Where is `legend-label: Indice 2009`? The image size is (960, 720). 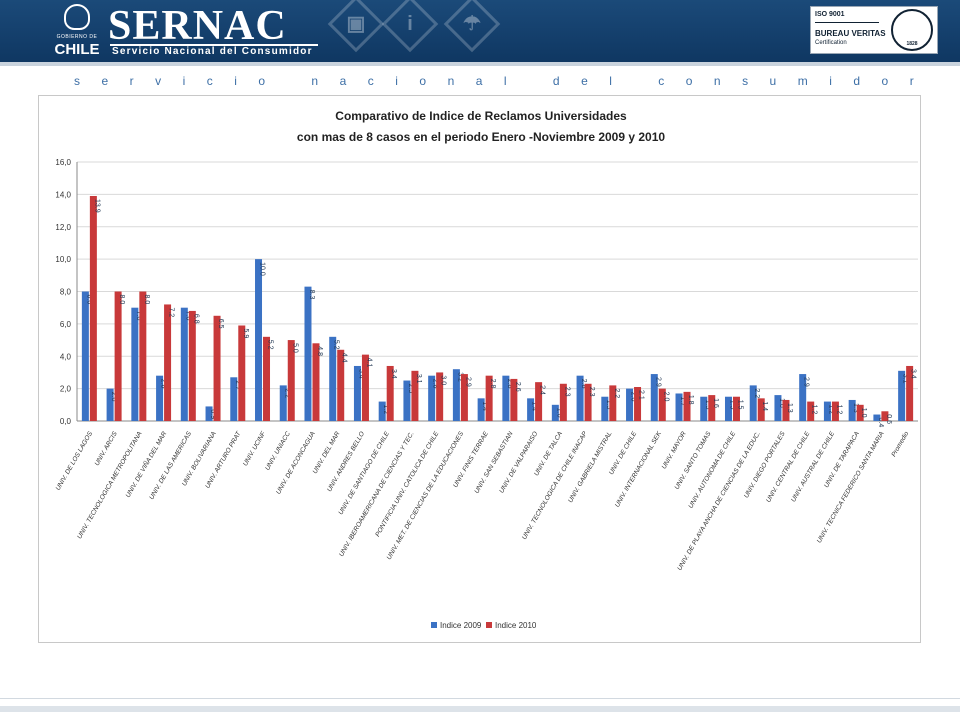
legend-label: Indice 2009 is located at coordinates (461, 625).